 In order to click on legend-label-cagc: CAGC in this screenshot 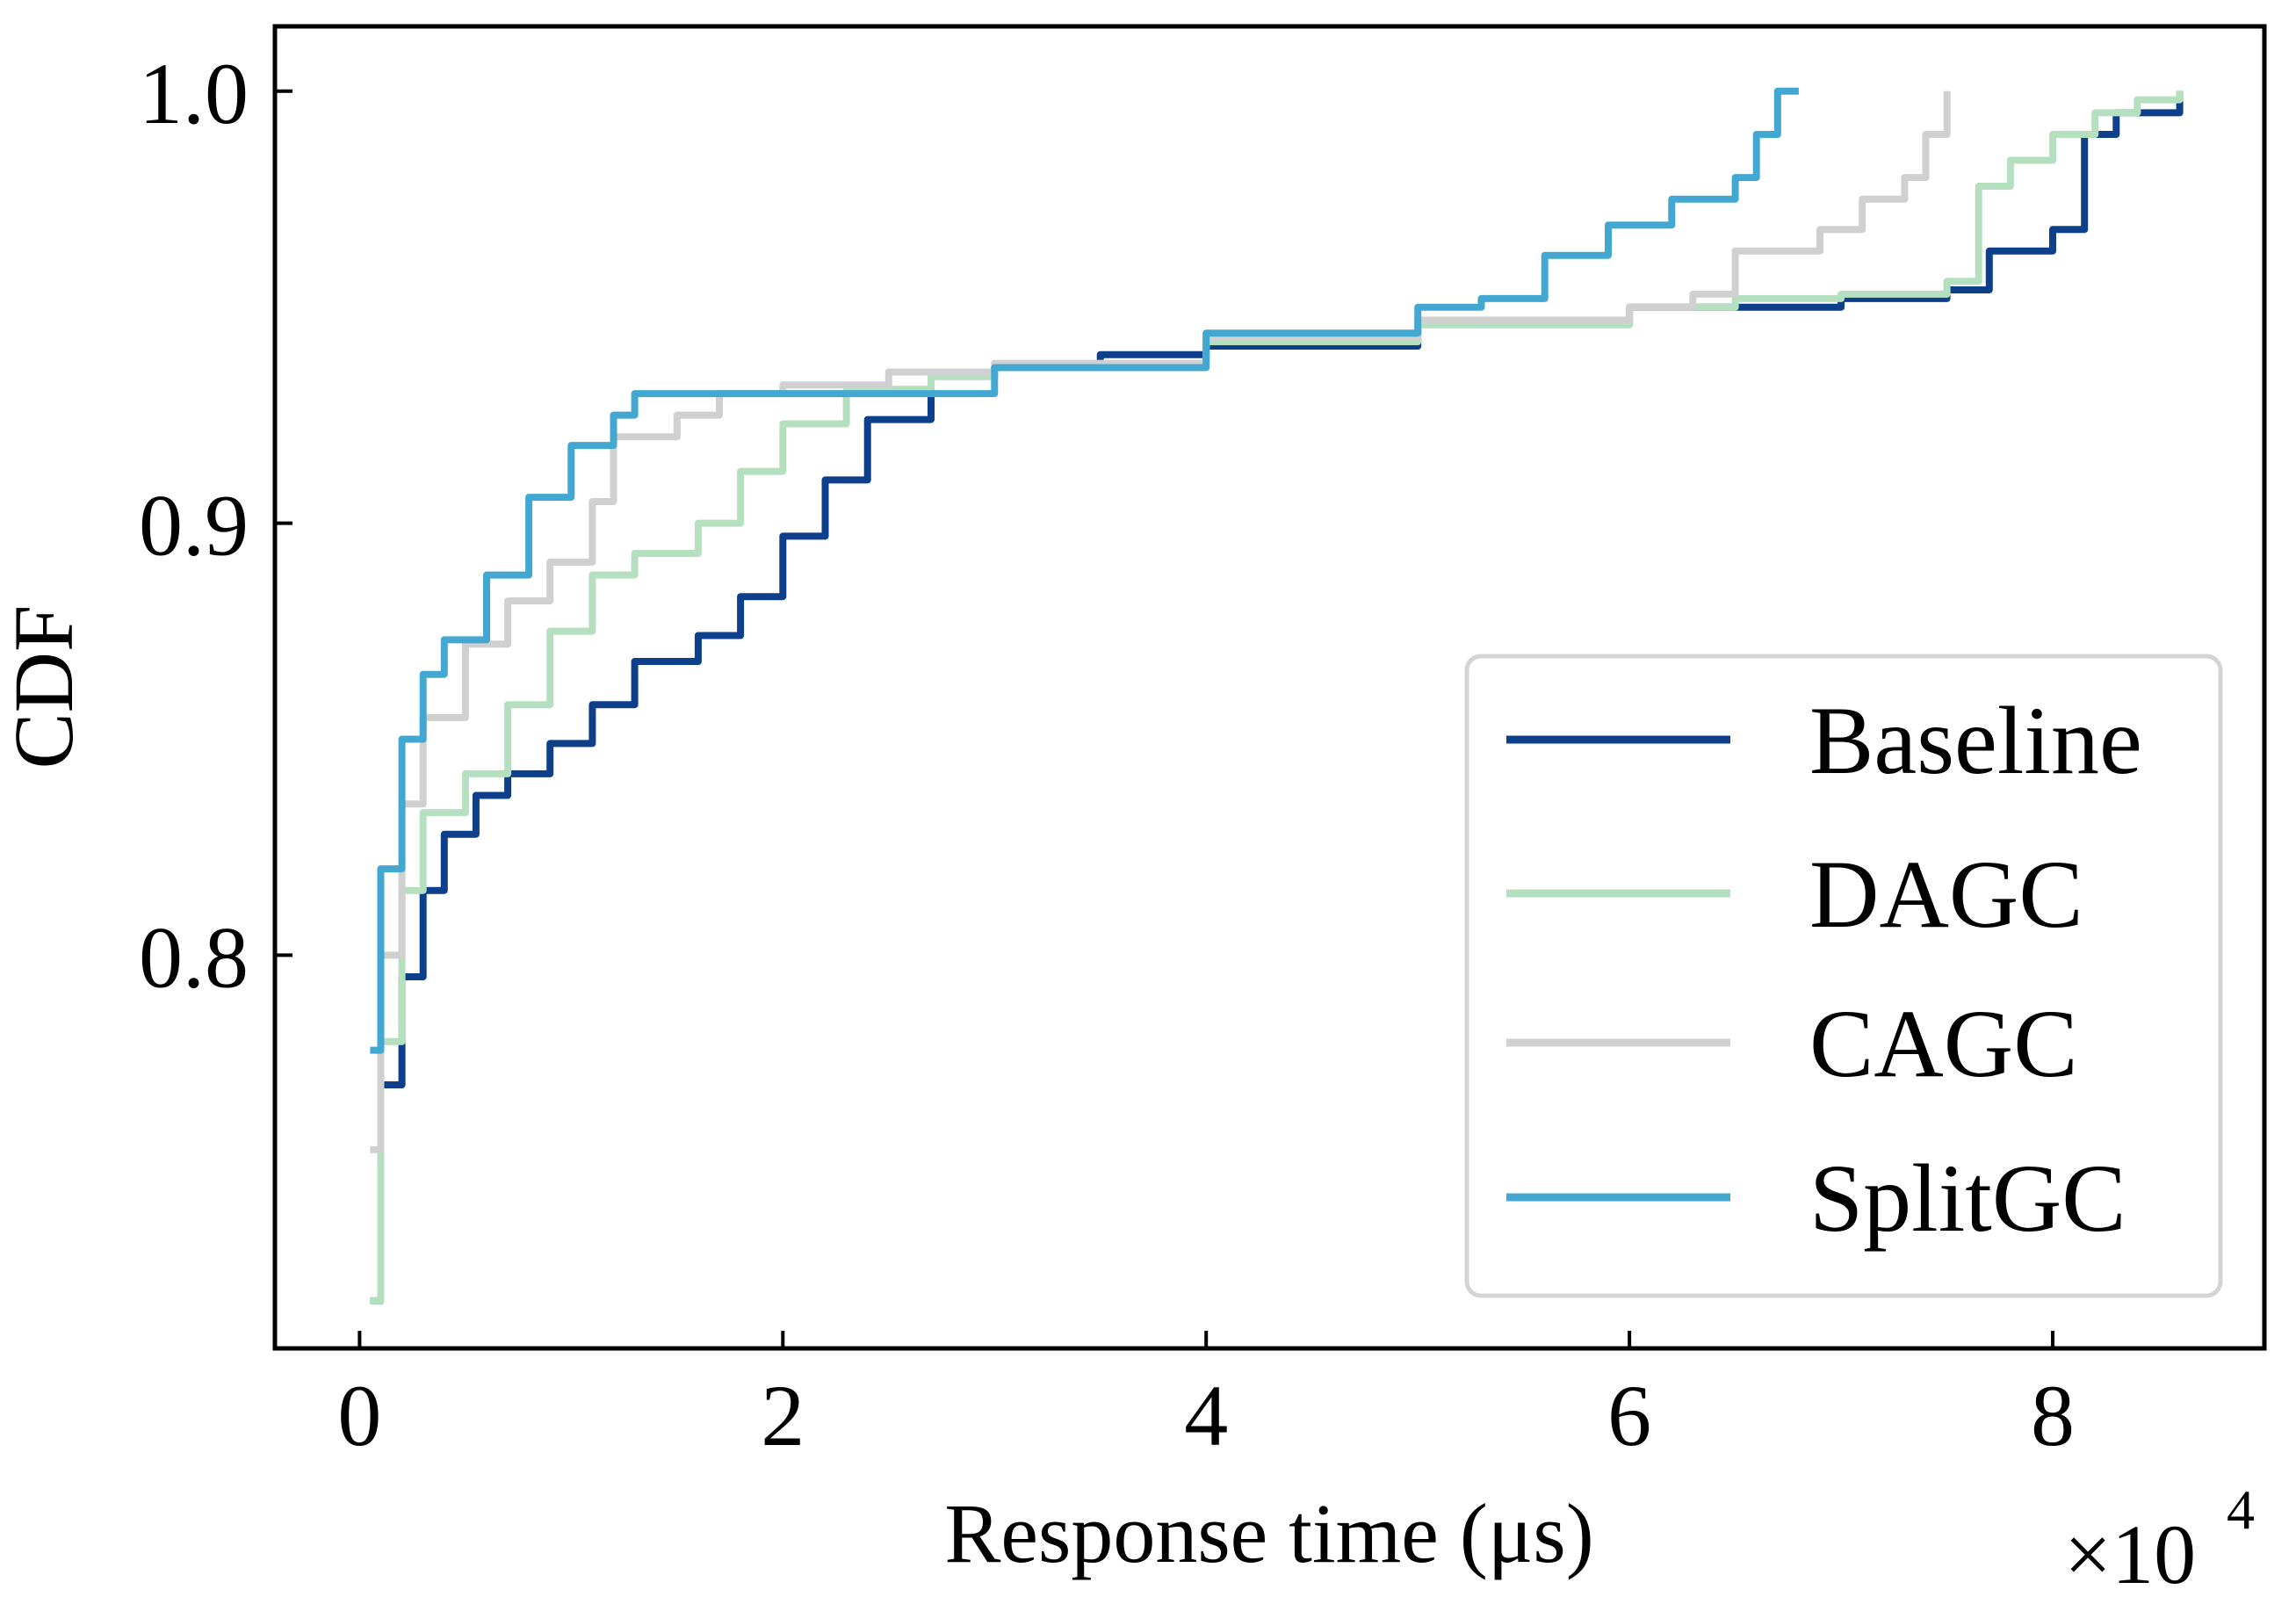, I will do `click(1943, 1043)`.